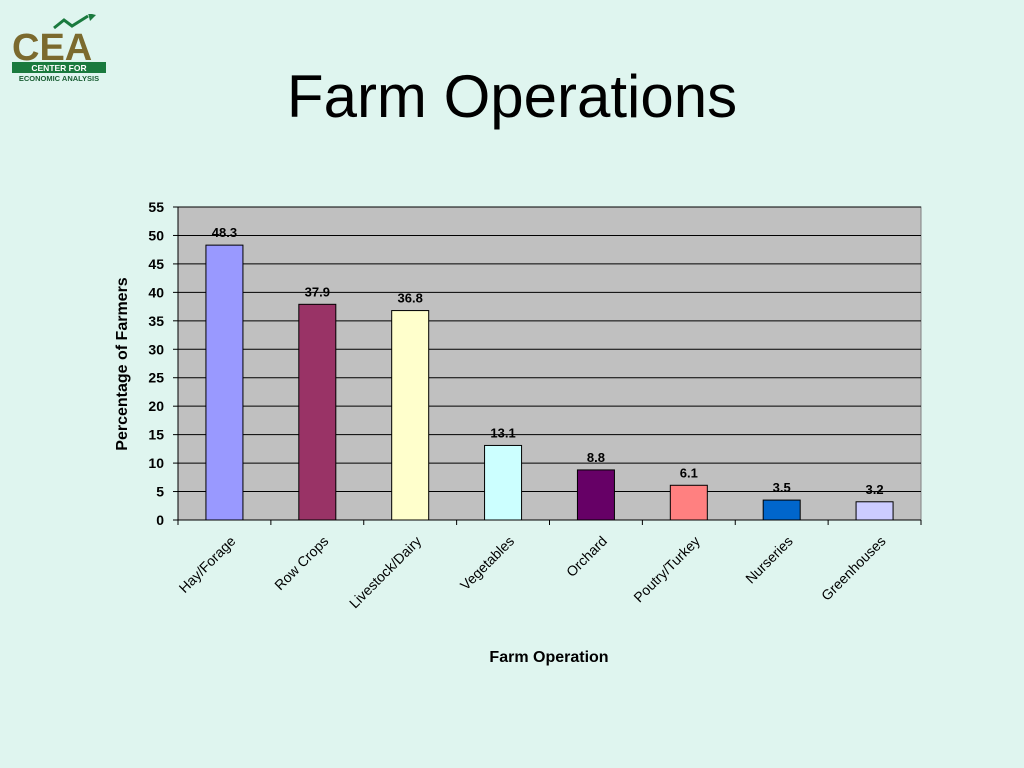 This screenshot has width=1024, height=768. Describe the element at coordinates (874, 511) in the screenshot. I see `bar-greenhouses` at that location.